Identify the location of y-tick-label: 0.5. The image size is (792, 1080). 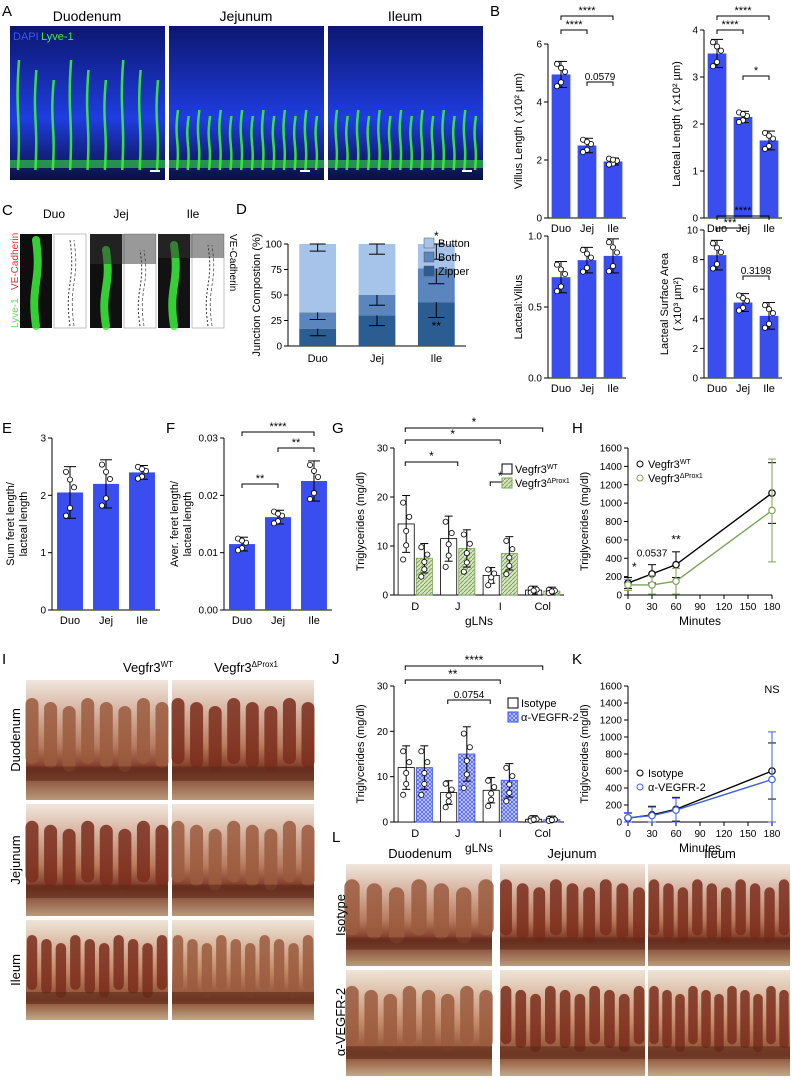
(535, 308).